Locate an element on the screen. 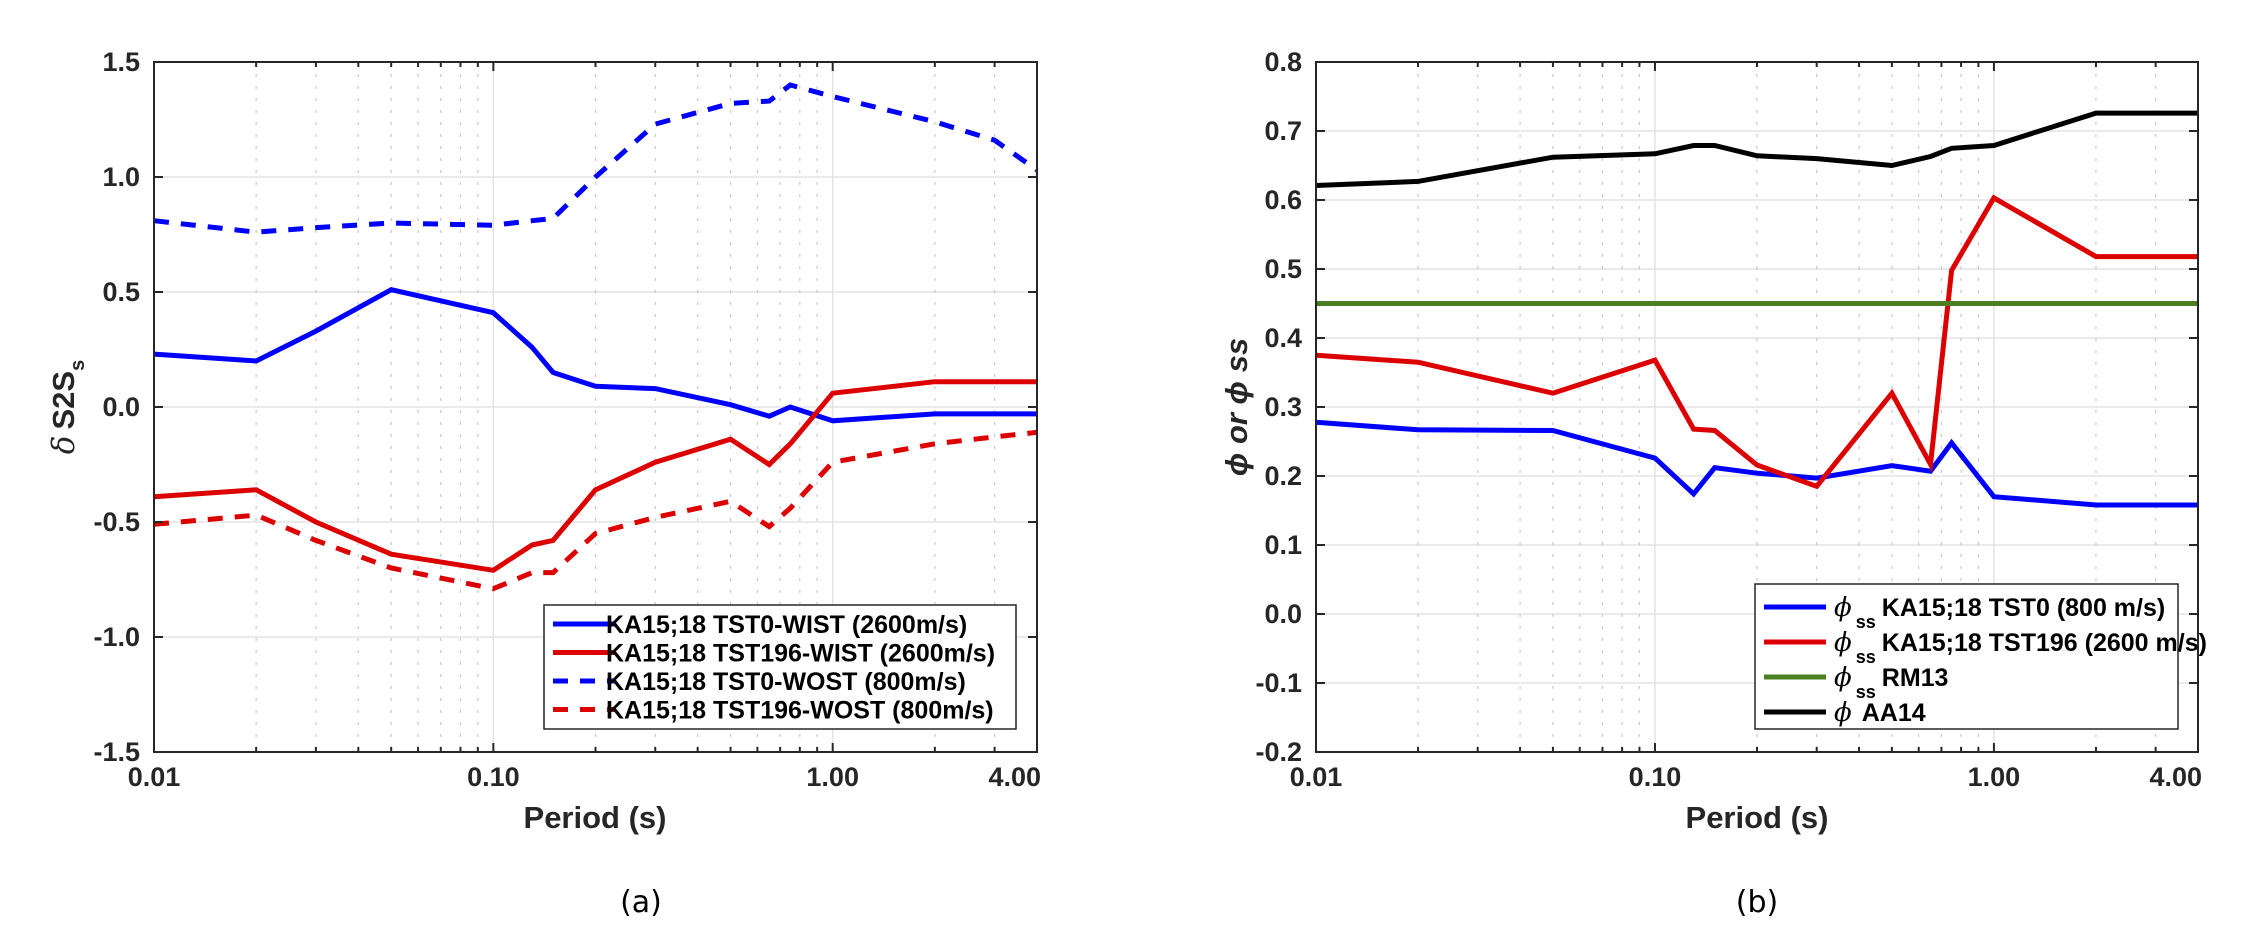 Image resolution: width=2261 pixels, height=942 pixels. y-tick-label: 0.1 is located at coordinates (1283, 545).